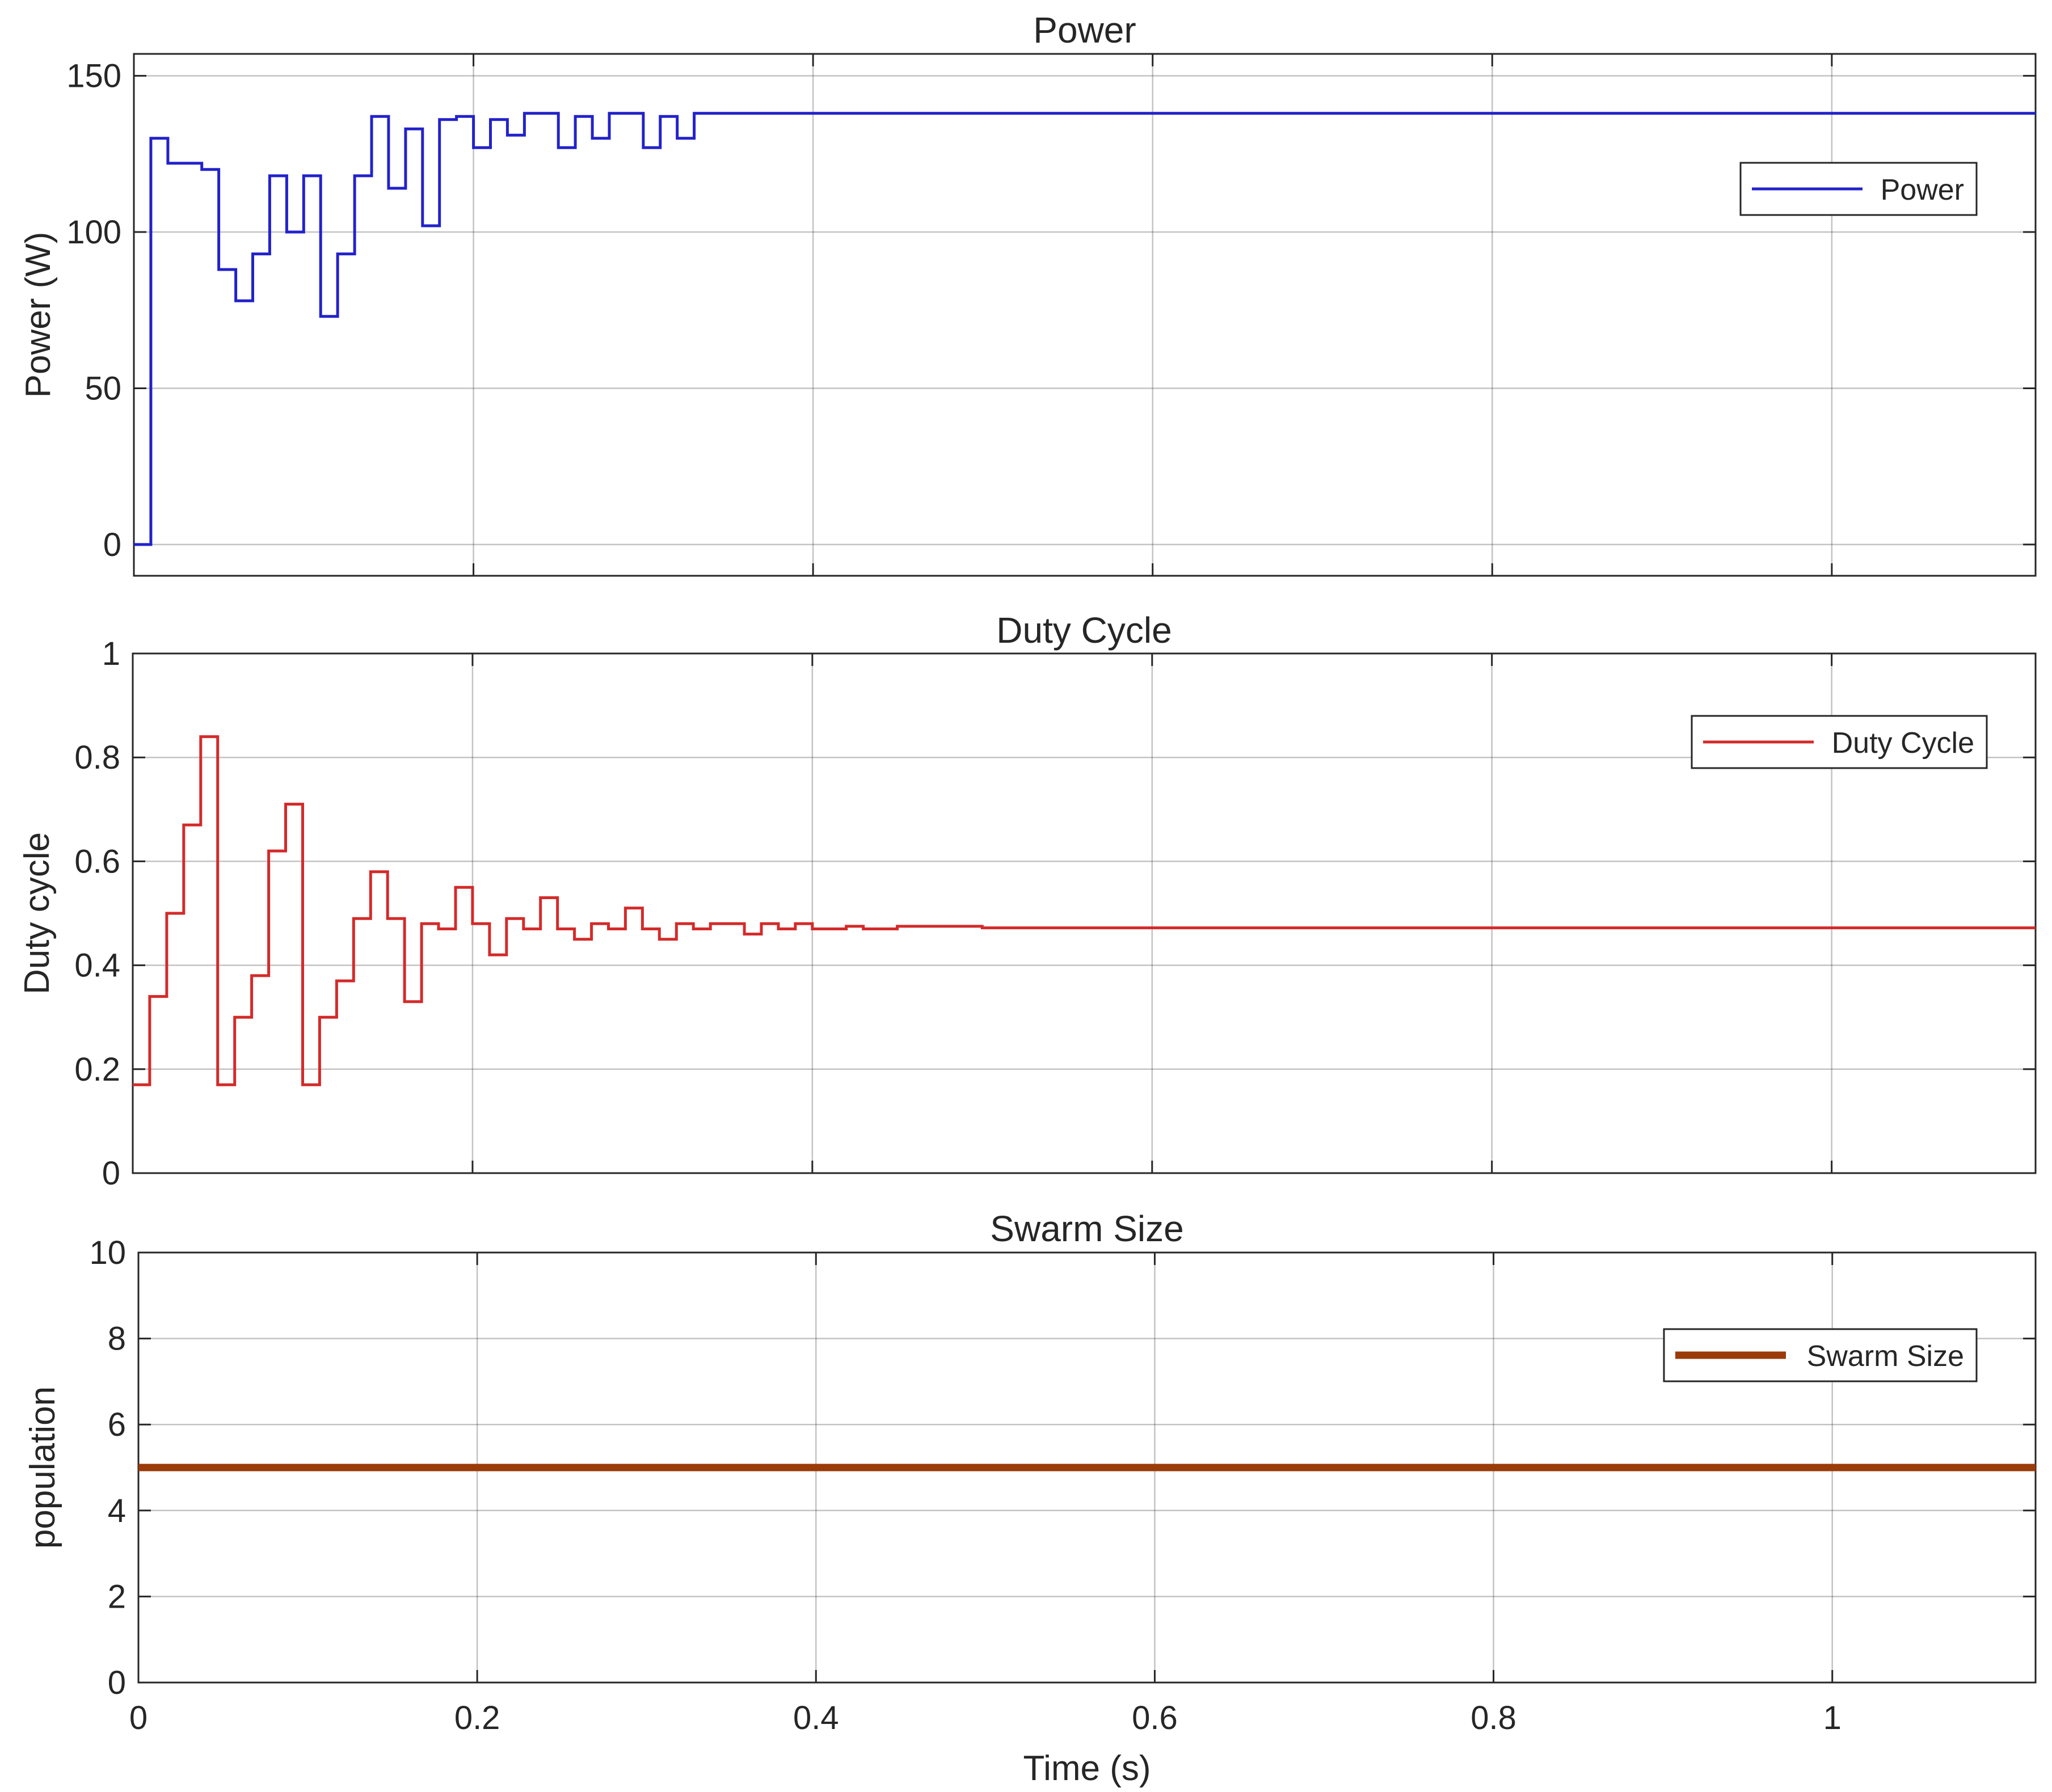 This screenshot has width=2052, height=1792. Describe the element at coordinates (1832, 1718) in the screenshot. I see `swarm-size-x-tick-label: 1` at that location.